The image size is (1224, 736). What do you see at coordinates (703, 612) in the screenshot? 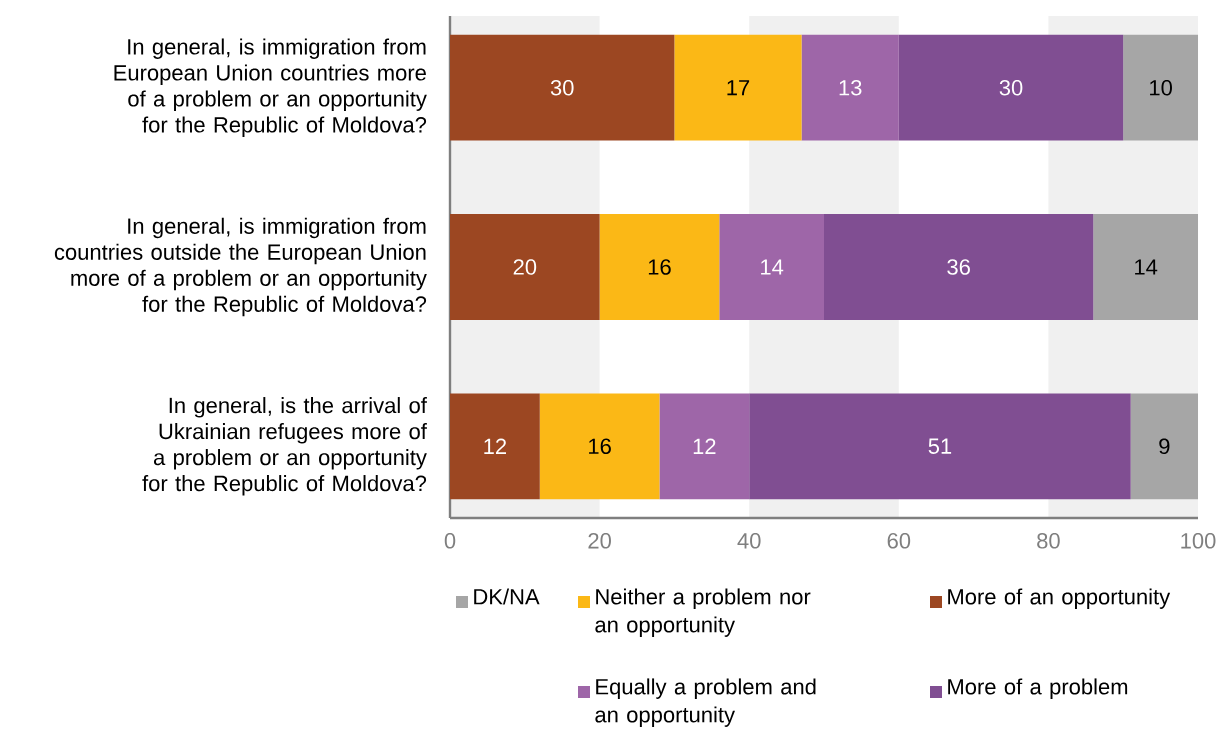
I see `legend-label: Neither a problem nor an opportunity` at bounding box center [703, 612].